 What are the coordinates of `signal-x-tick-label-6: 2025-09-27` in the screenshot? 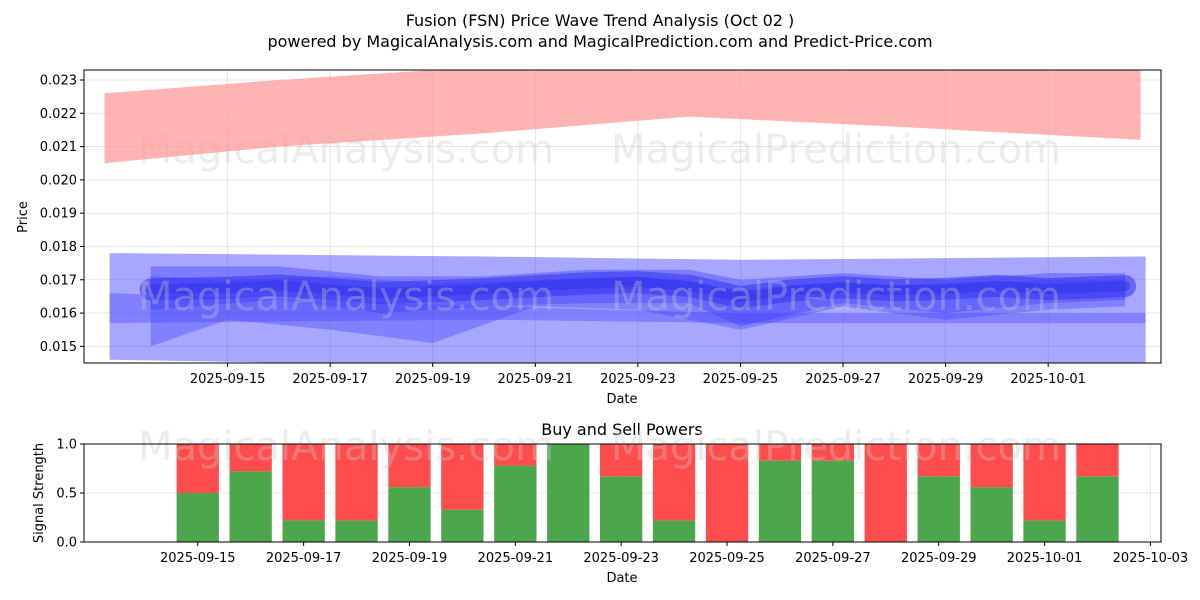 It's located at (833, 558).